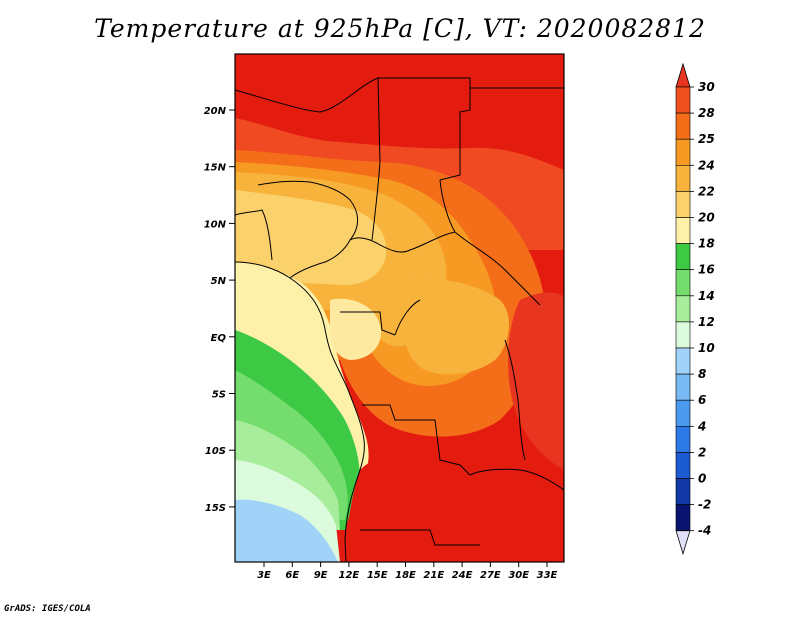 This screenshot has height=622, width=800. Describe the element at coordinates (215, 168) in the screenshot. I see `lat-tick-label: 15N` at that location.